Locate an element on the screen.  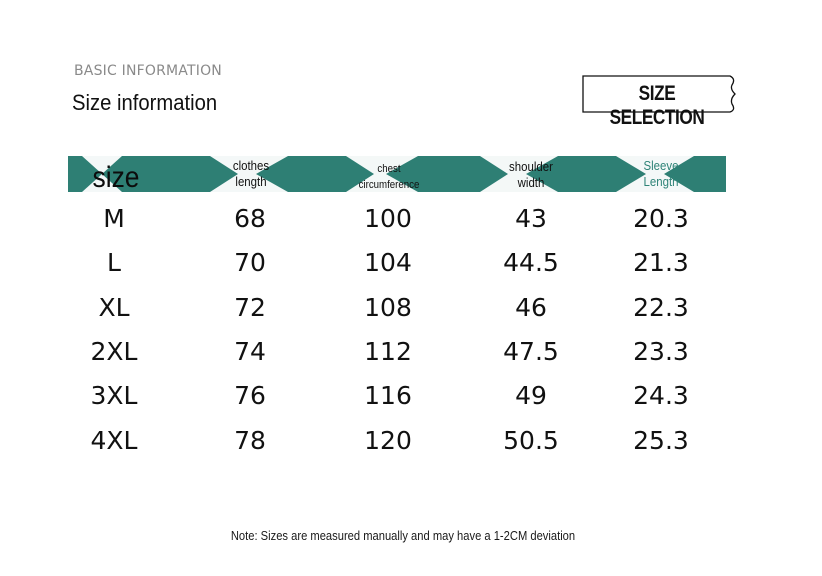
table-row: 2XL 74 112 47.5 23.3 is located at coordinates (411, 359).